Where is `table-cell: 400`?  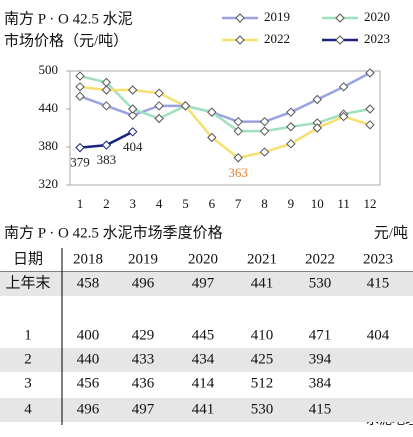
table-cell: 400 is located at coordinates (88, 335).